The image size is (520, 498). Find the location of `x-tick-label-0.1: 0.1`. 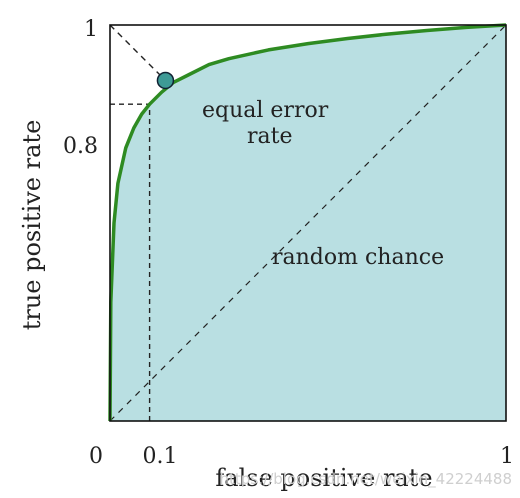

x-tick-label-0.1: 0.1 is located at coordinates (160, 456).